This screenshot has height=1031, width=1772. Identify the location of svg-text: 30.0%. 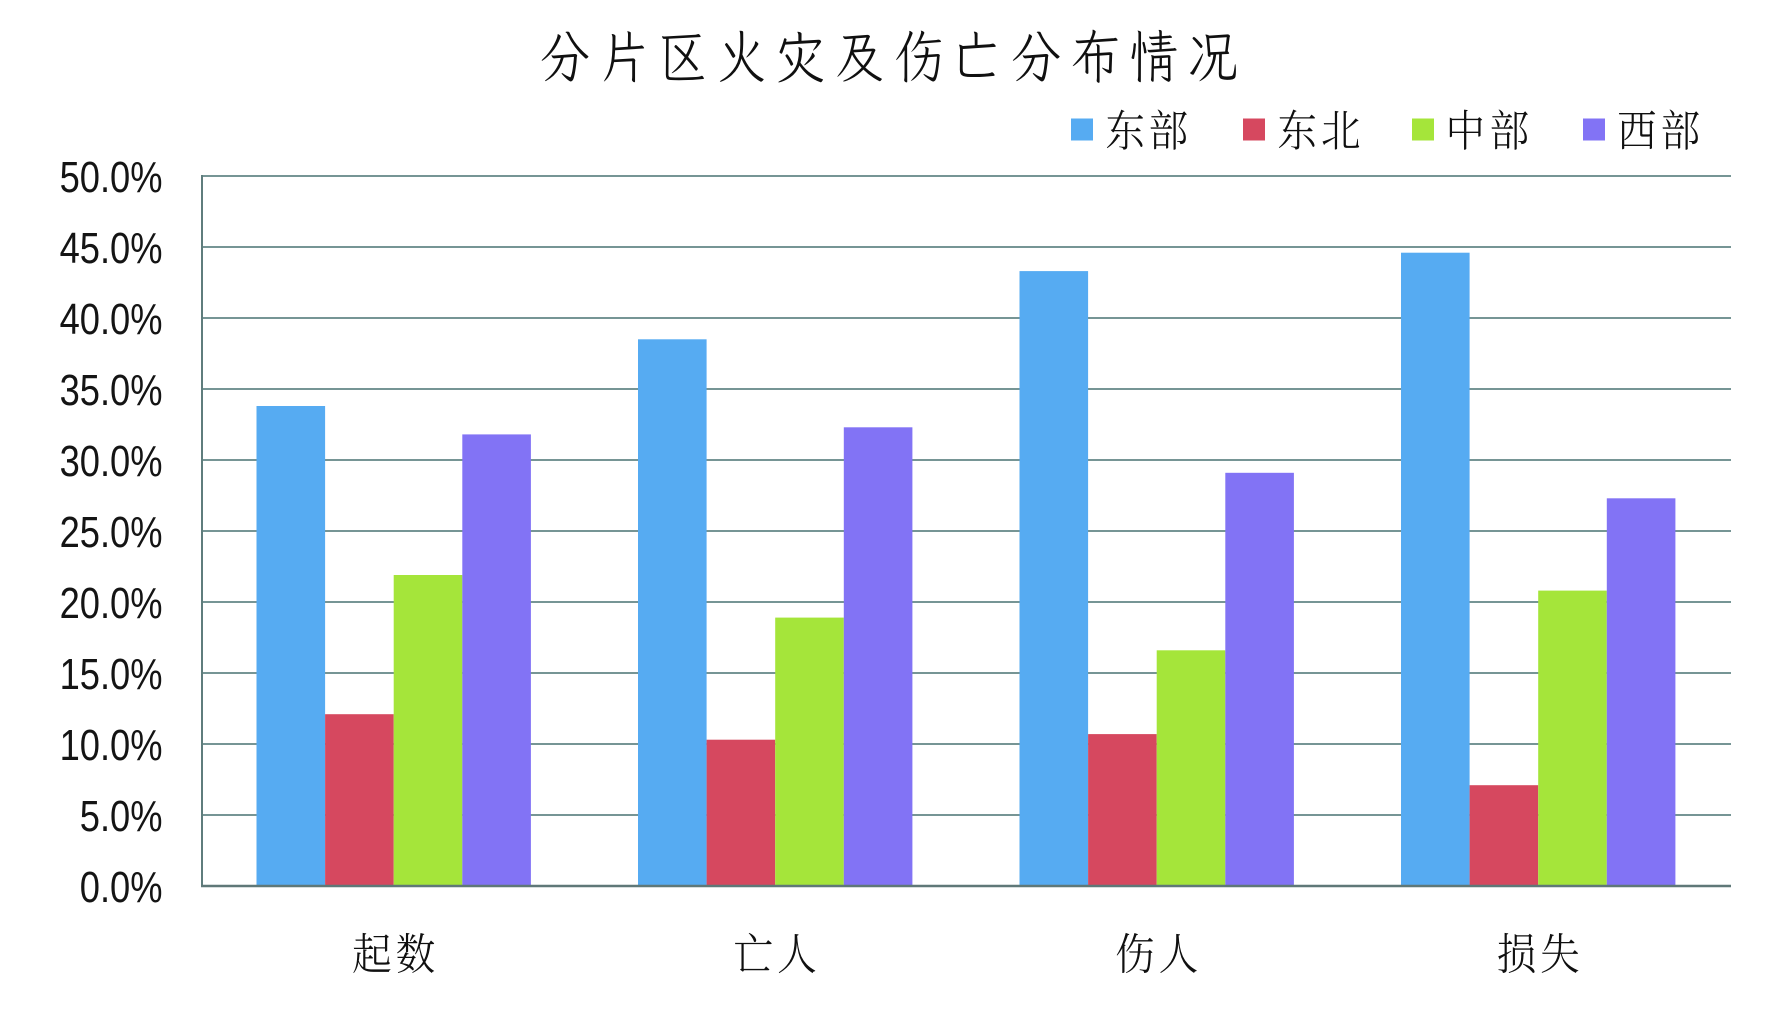
(111, 461).